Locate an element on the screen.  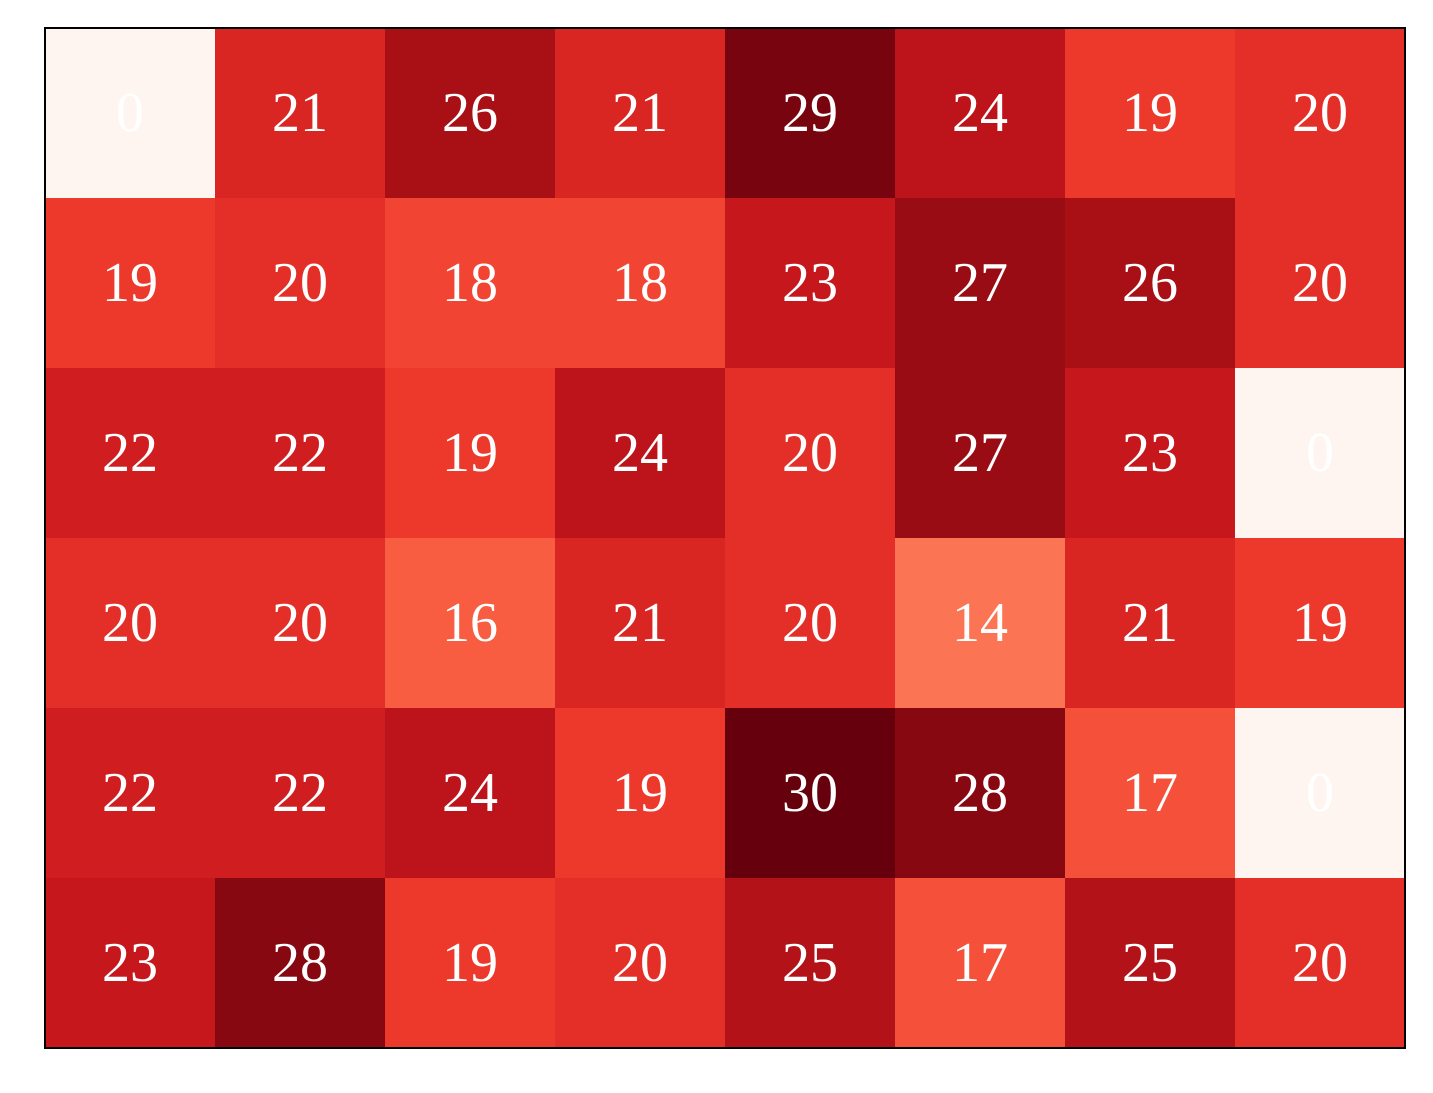
heatmap-cell-r2-c5 is located at coordinates (980, 453).